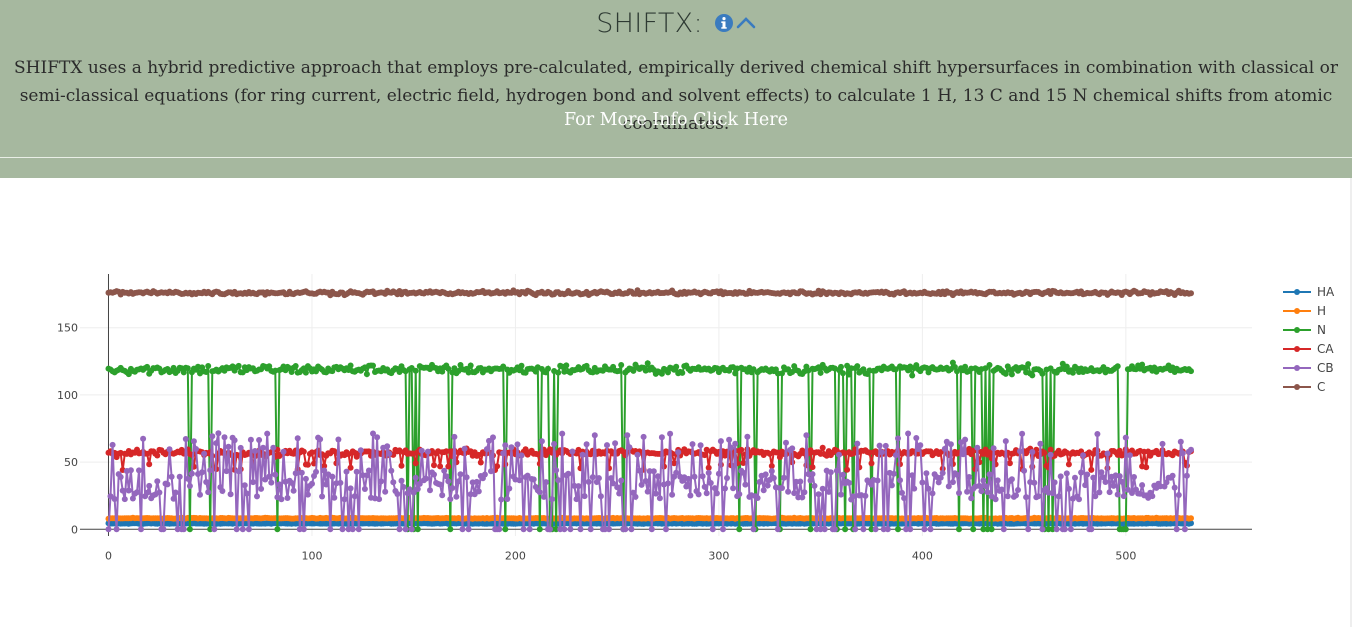 The image size is (1352, 631). Describe the element at coordinates (676, 120) in the screenshot. I see `more-info-link: For More Info Click Here` at that location.